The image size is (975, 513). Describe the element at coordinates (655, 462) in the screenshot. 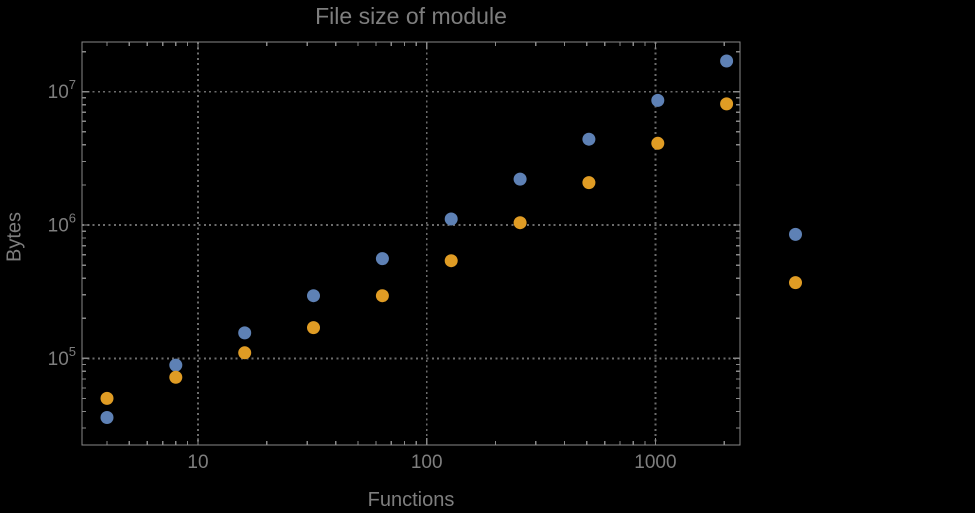

I see `x-tick-label: 1000` at that location.